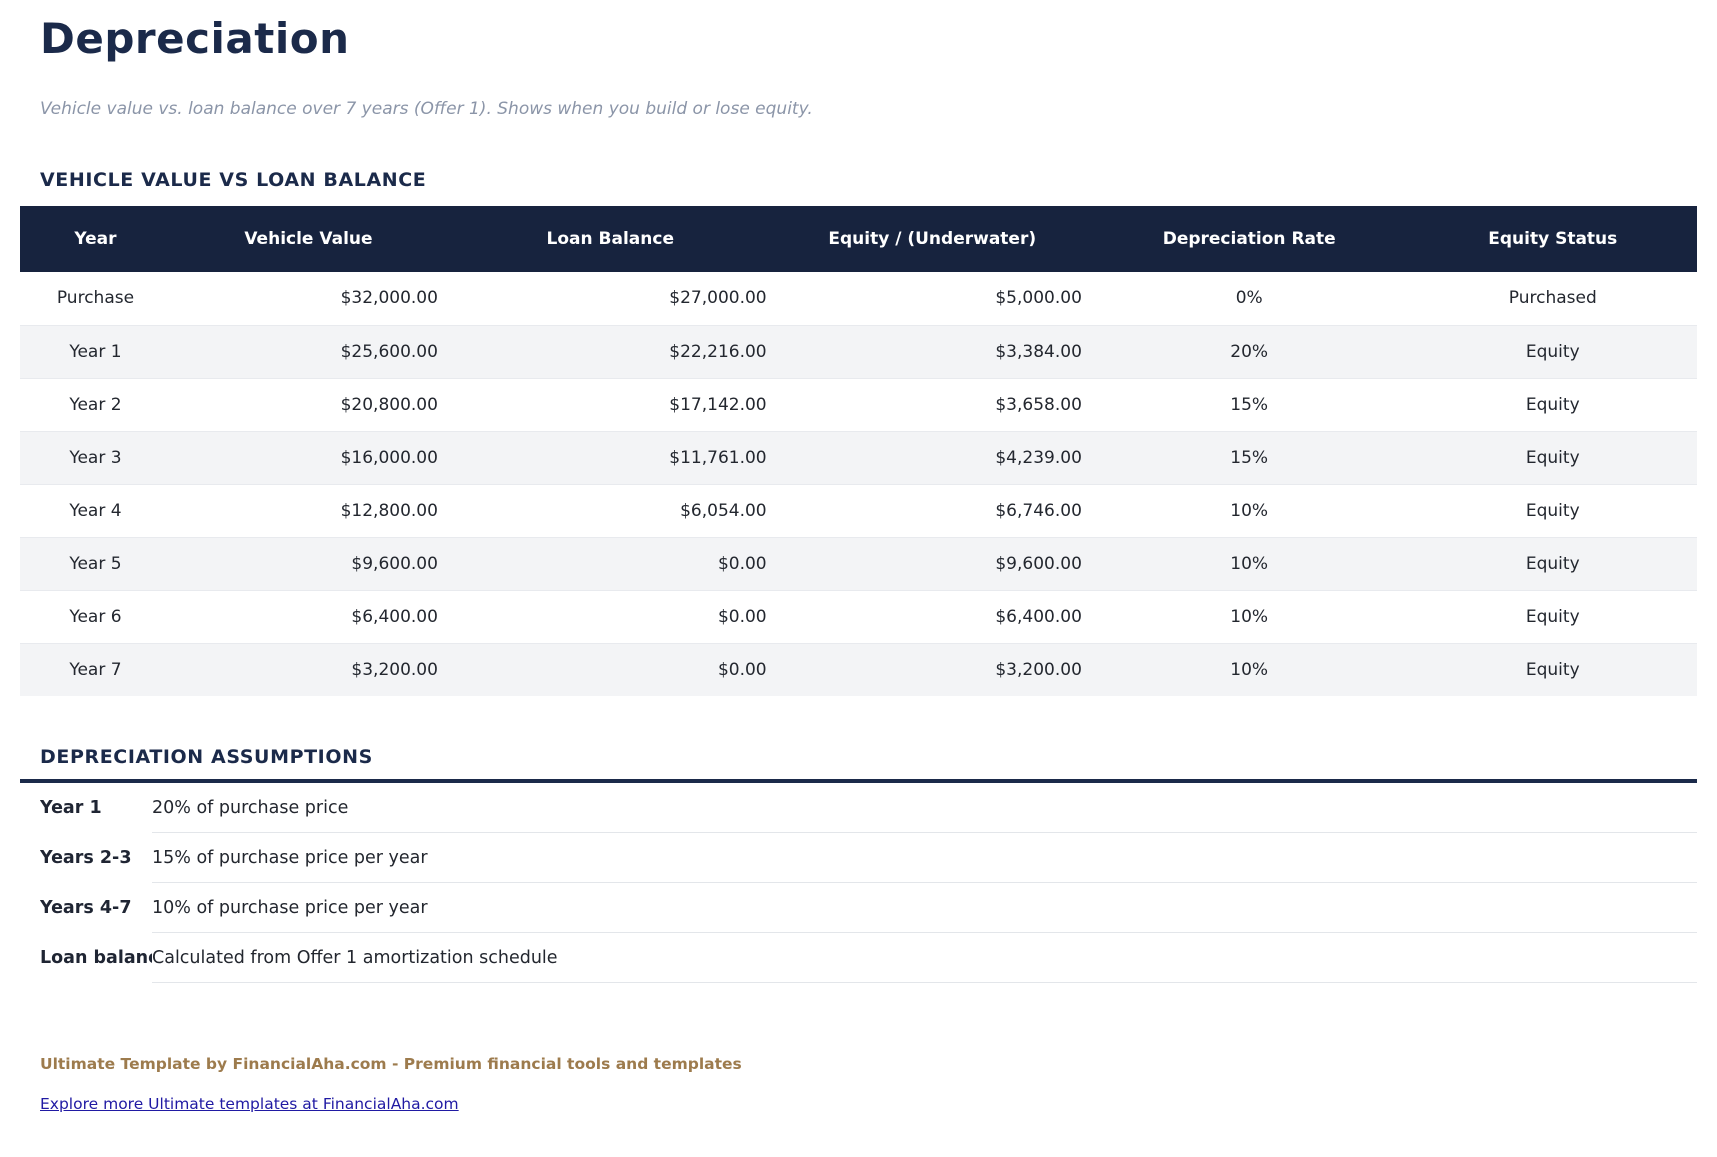  What do you see at coordinates (1249, 239) in the screenshot?
I see `column-header-depreciation-rate: Depreciation Rate` at bounding box center [1249, 239].